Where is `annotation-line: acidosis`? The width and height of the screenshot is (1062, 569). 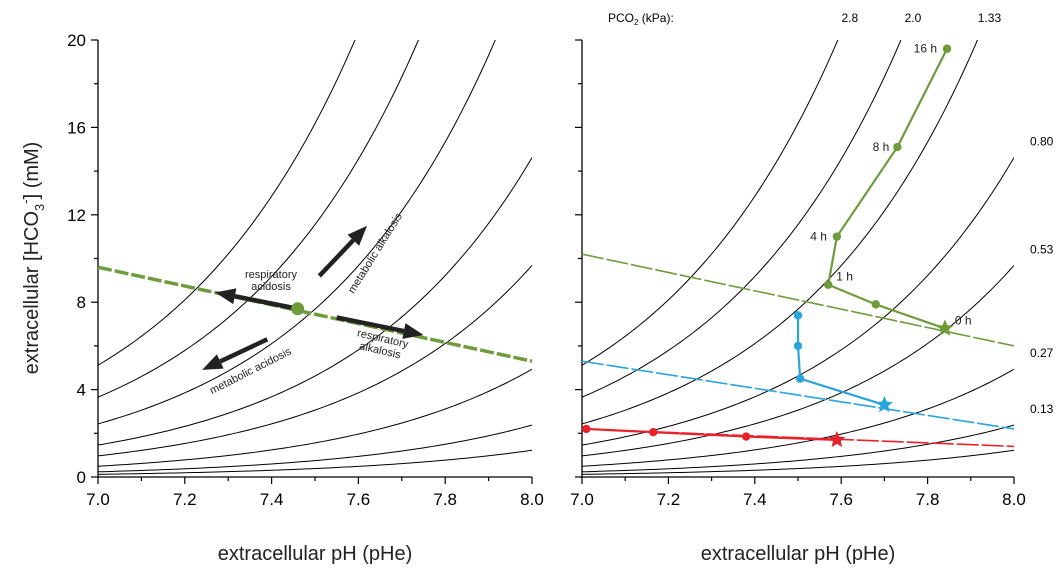 annotation-line: acidosis is located at coordinates (271, 287).